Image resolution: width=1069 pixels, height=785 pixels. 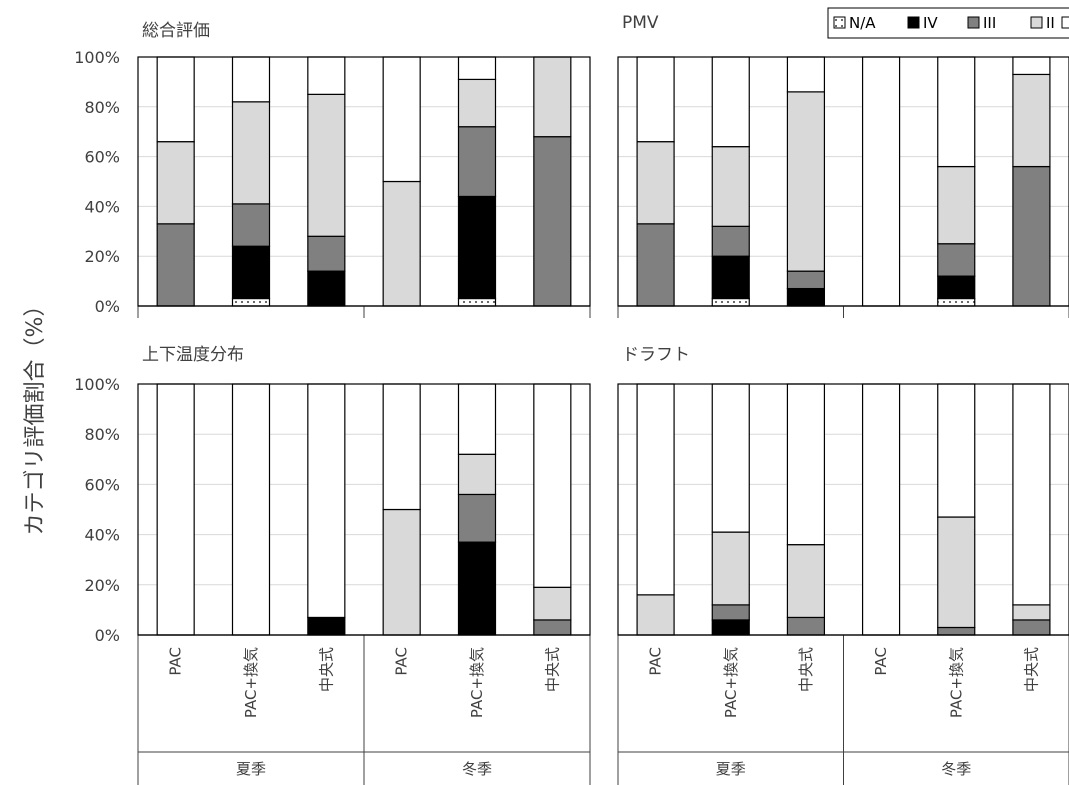 What do you see at coordinates (35, 415) in the screenshot?
I see `y-axis-label: カテゴリ評価割合（%）` at bounding box center [35, 415].